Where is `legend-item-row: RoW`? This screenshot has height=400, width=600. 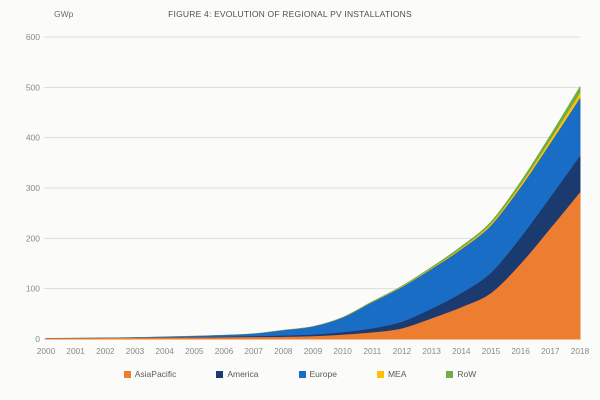
legend-item-row: RoW is located at coordinates (461, 374).